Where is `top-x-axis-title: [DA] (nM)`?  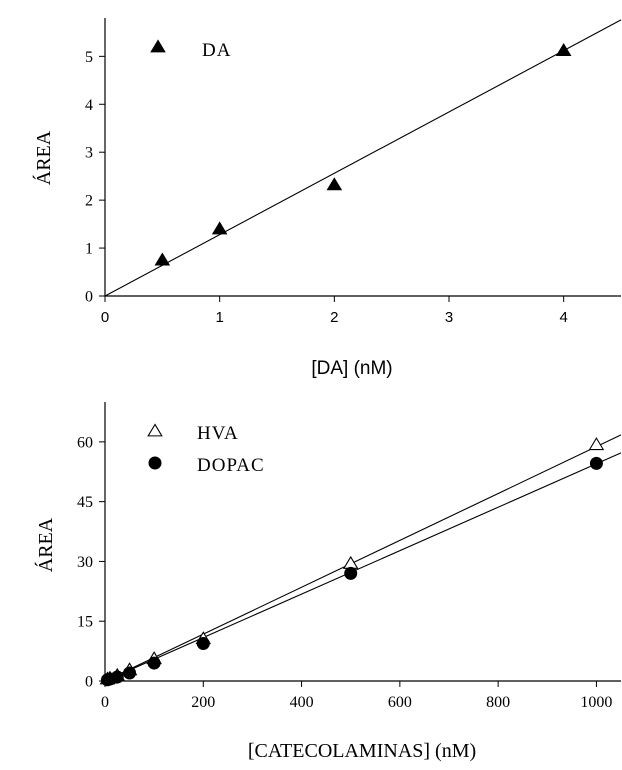 top-x-axis-title: [DA] (nM) is located at coordinates (351, 368).